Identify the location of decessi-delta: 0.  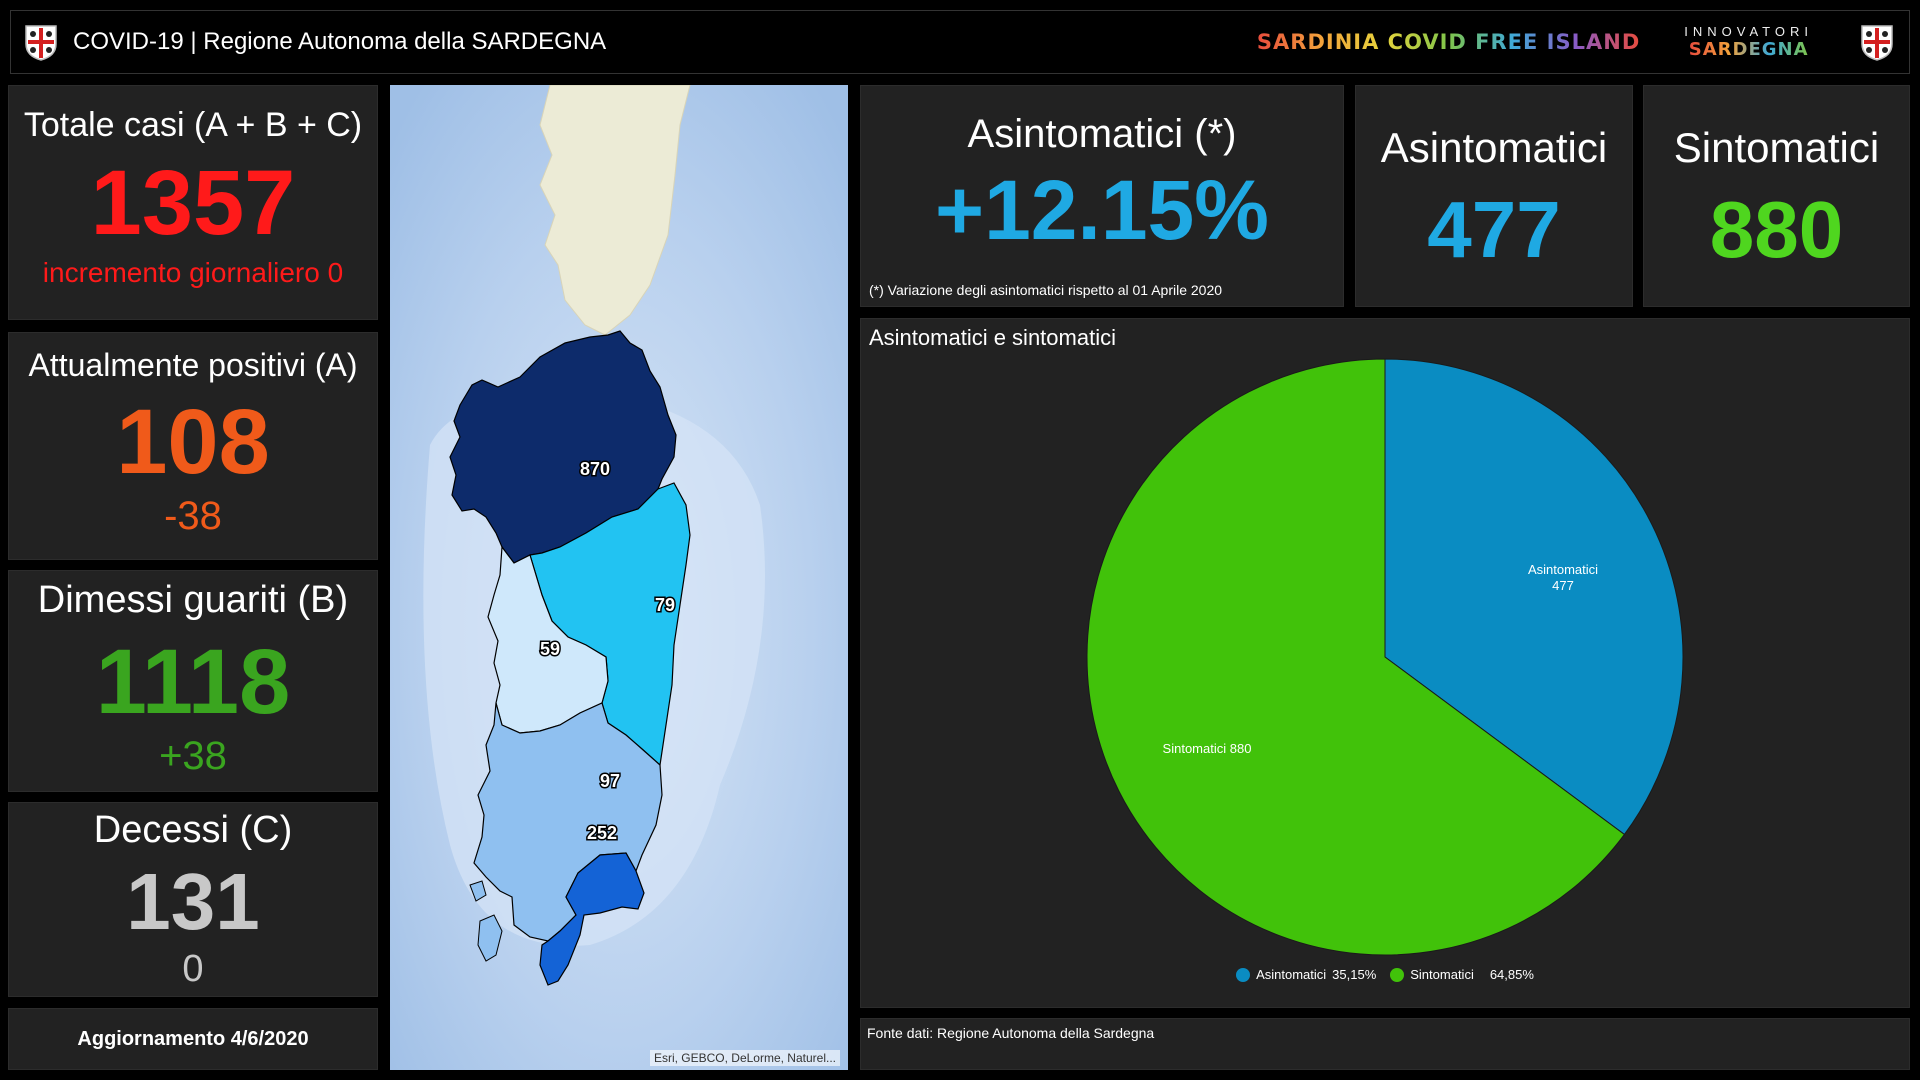
(193, 969).